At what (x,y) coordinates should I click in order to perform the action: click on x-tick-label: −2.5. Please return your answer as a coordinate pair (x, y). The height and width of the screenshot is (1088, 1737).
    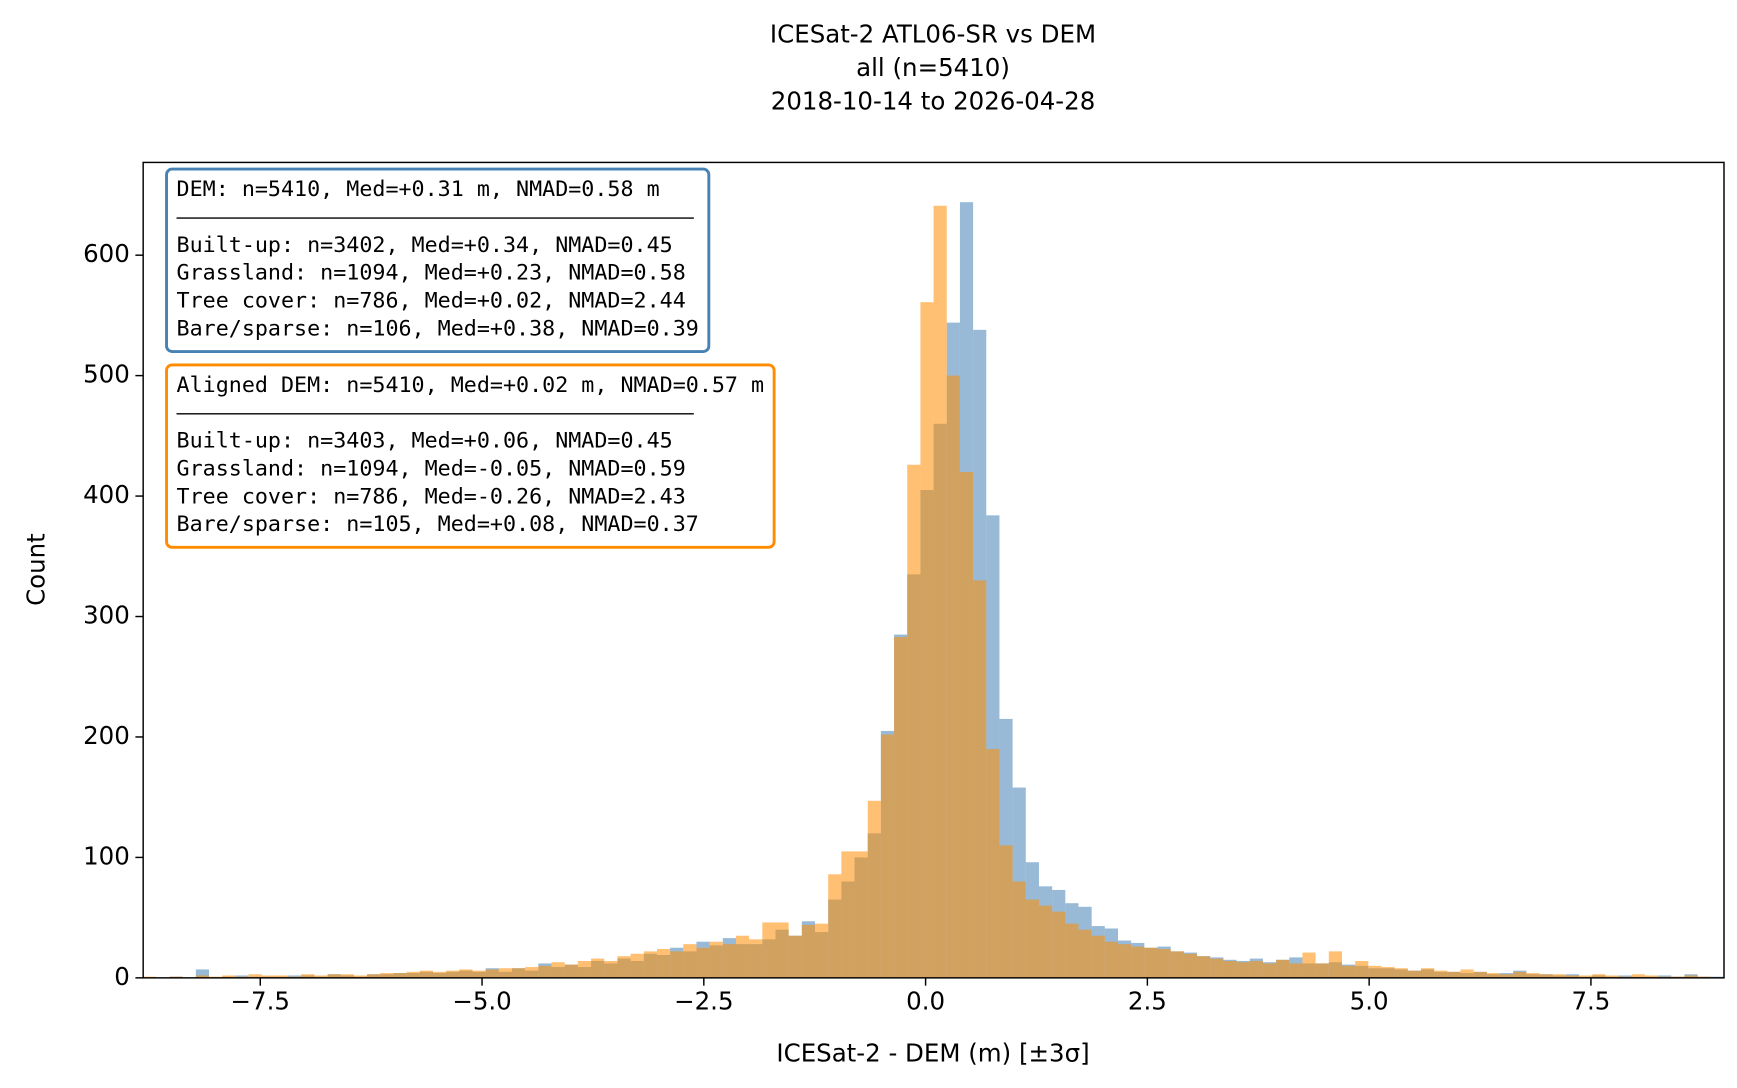
    Looking at the image, I should click on (703, 1000).